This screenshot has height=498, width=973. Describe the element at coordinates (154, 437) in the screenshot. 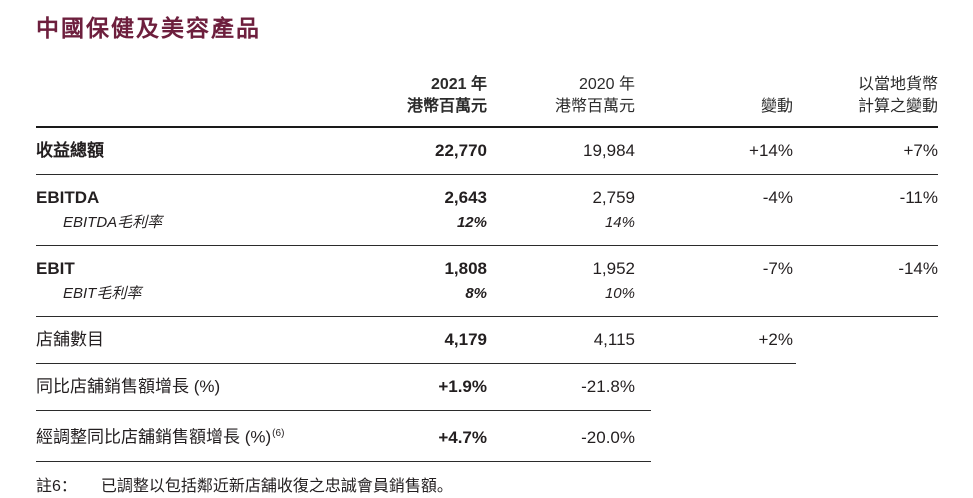

I see `row-label-text: 經調整同比店舖銷售額增長 (%)` at that location.